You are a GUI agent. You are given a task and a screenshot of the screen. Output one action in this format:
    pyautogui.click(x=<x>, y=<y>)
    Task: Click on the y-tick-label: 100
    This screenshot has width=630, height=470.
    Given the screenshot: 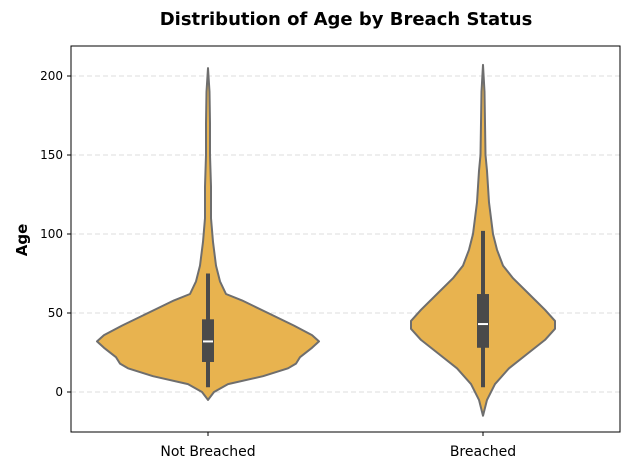 What is the action you would take?
    pyautogui.click(x=51, y=234)
    